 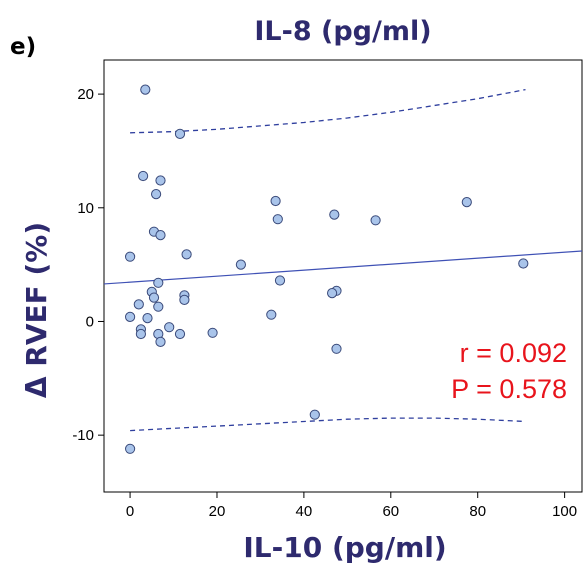 What do you see at coordinates (90, 321) in the screenshot?
I see `y-tick-label: 0` at bounding box center [90, 321].